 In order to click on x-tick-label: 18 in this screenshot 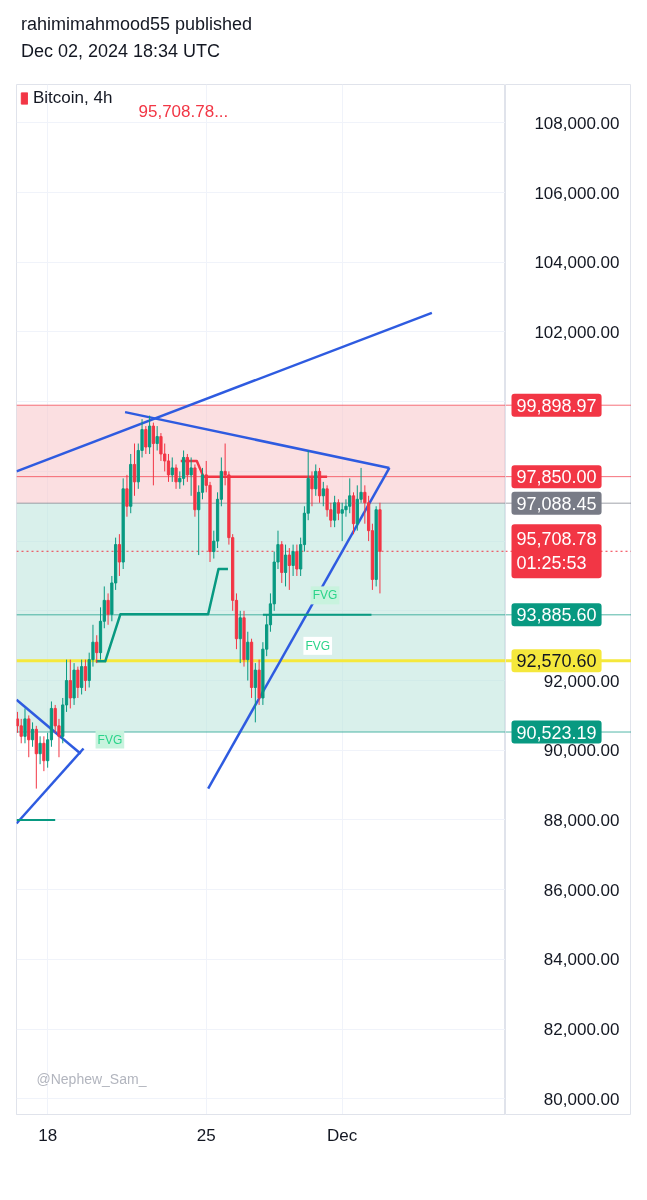, I will do `click(48, 1135)`.